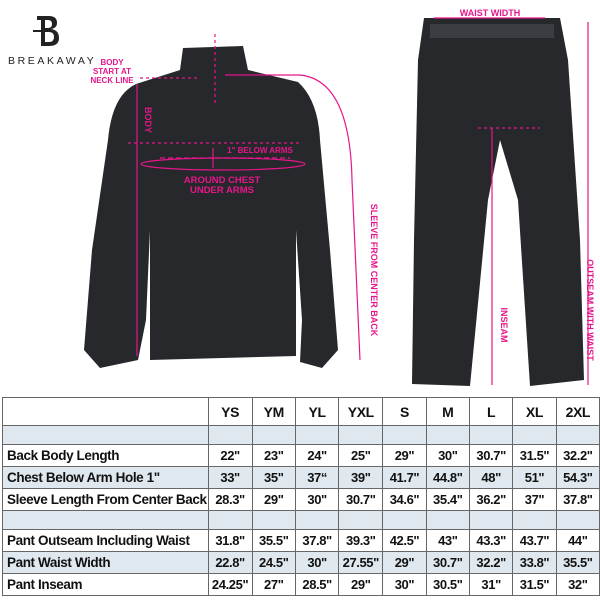  Describe the element at coordinates (273, 584) in the screenshot. I see `size-value: 27"` at that location.